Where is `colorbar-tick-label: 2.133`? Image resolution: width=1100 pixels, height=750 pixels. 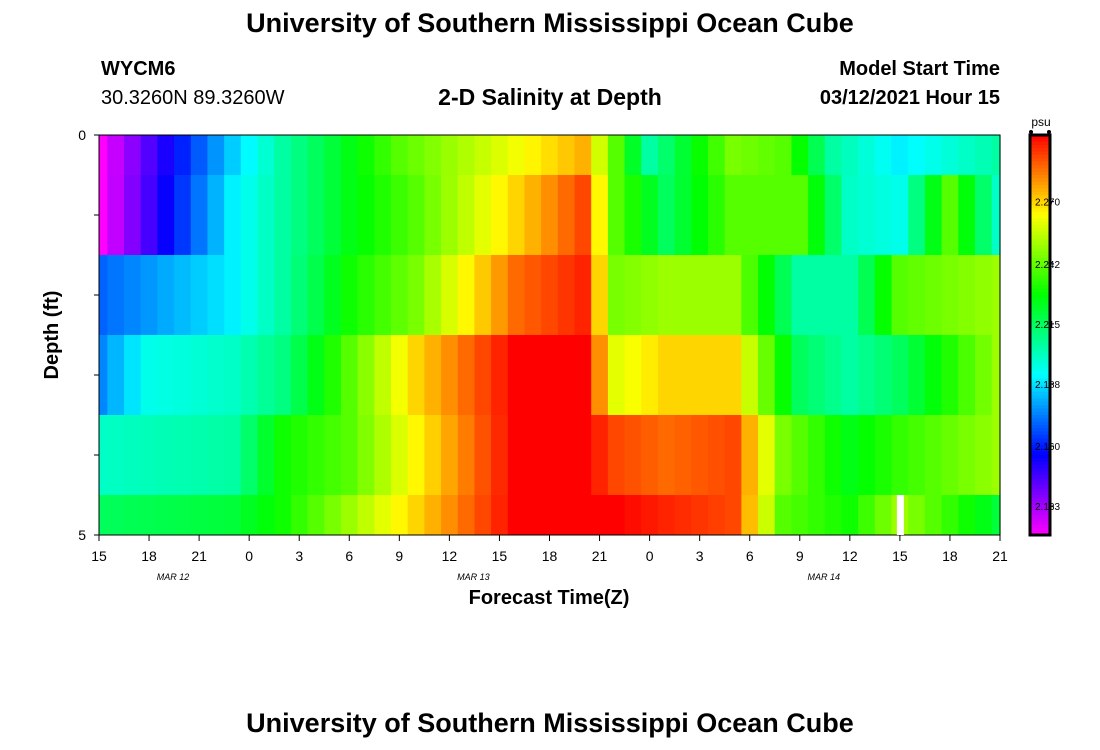
colorbar-tick-label: 2.133 is located at coordinates (1047, 507).